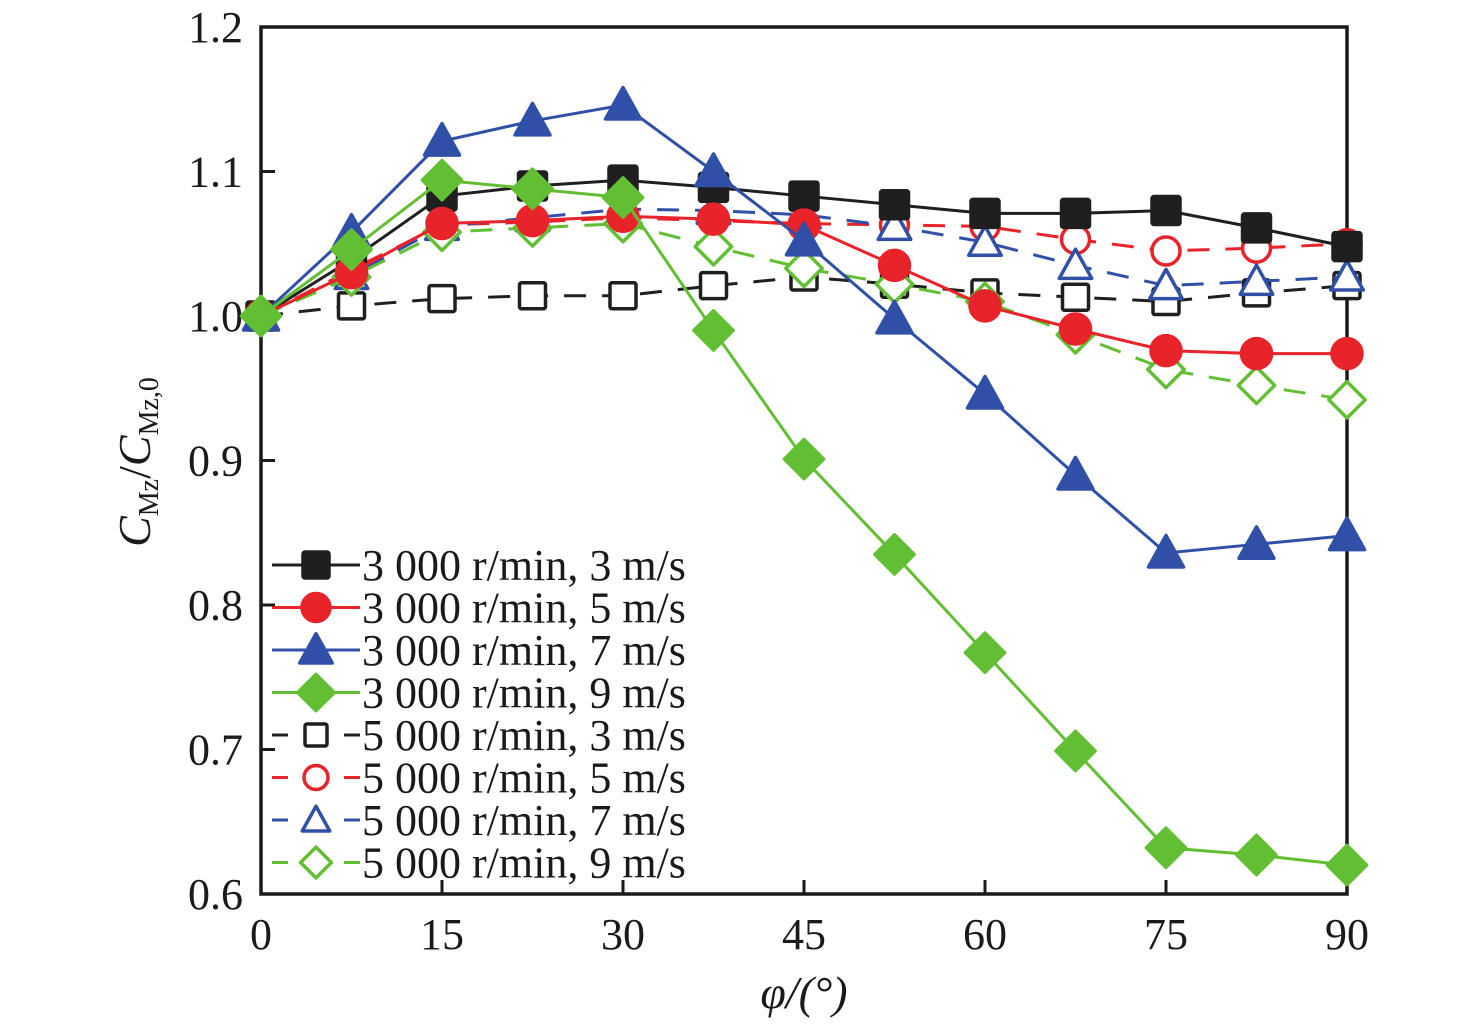 This screenshot has height=1024, width=1476. I want to click on y-tick-label: 0.9, so click(215, 461).